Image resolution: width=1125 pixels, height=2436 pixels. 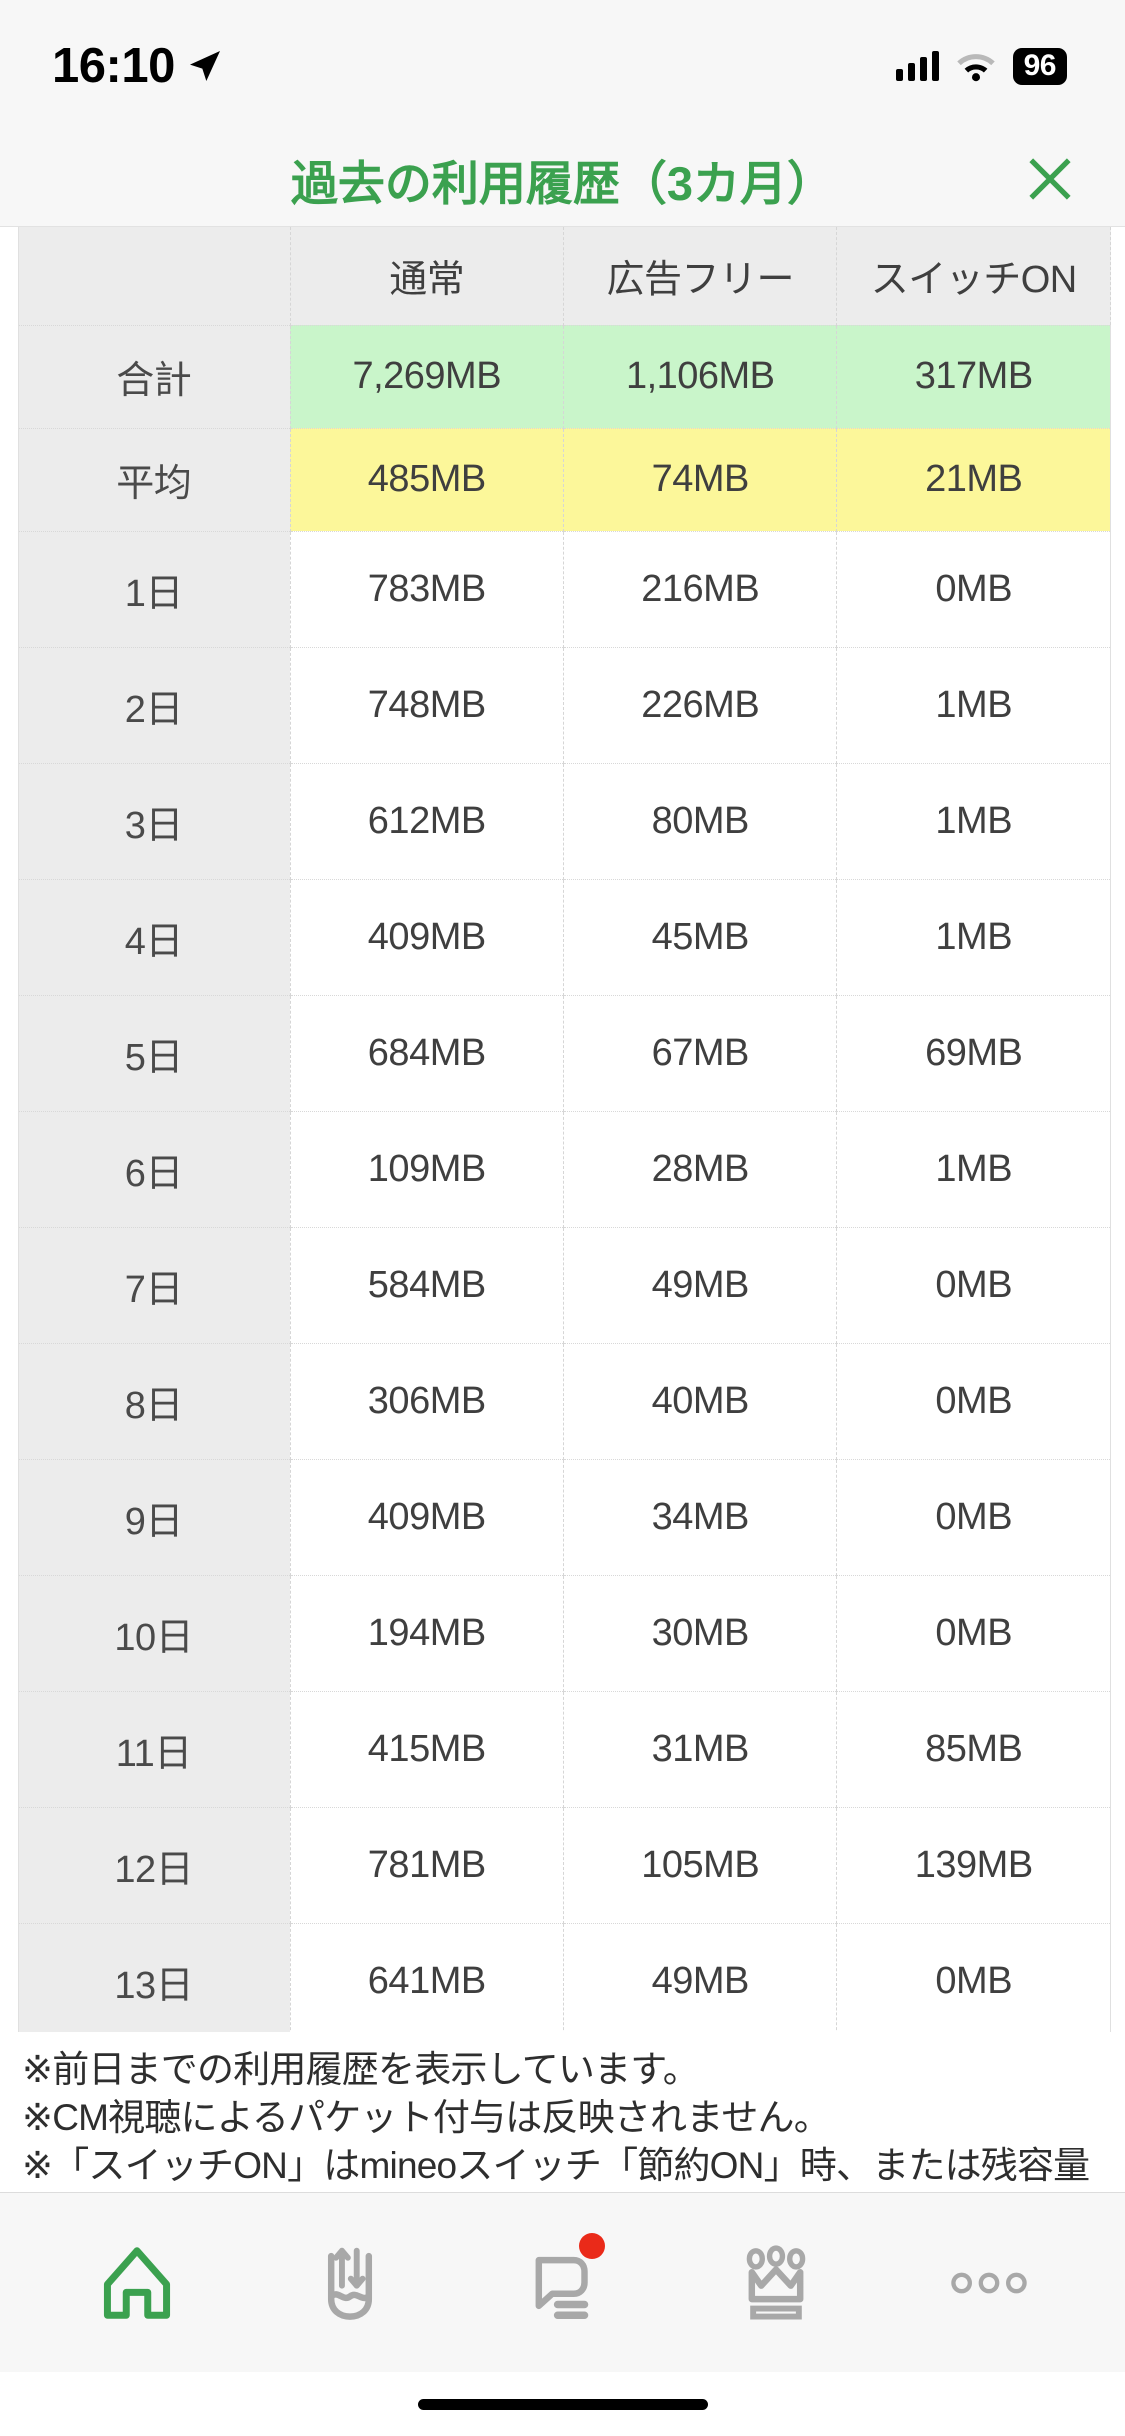 I want to click on cell-value-0: 109MB, so click(x=427, y=1168).